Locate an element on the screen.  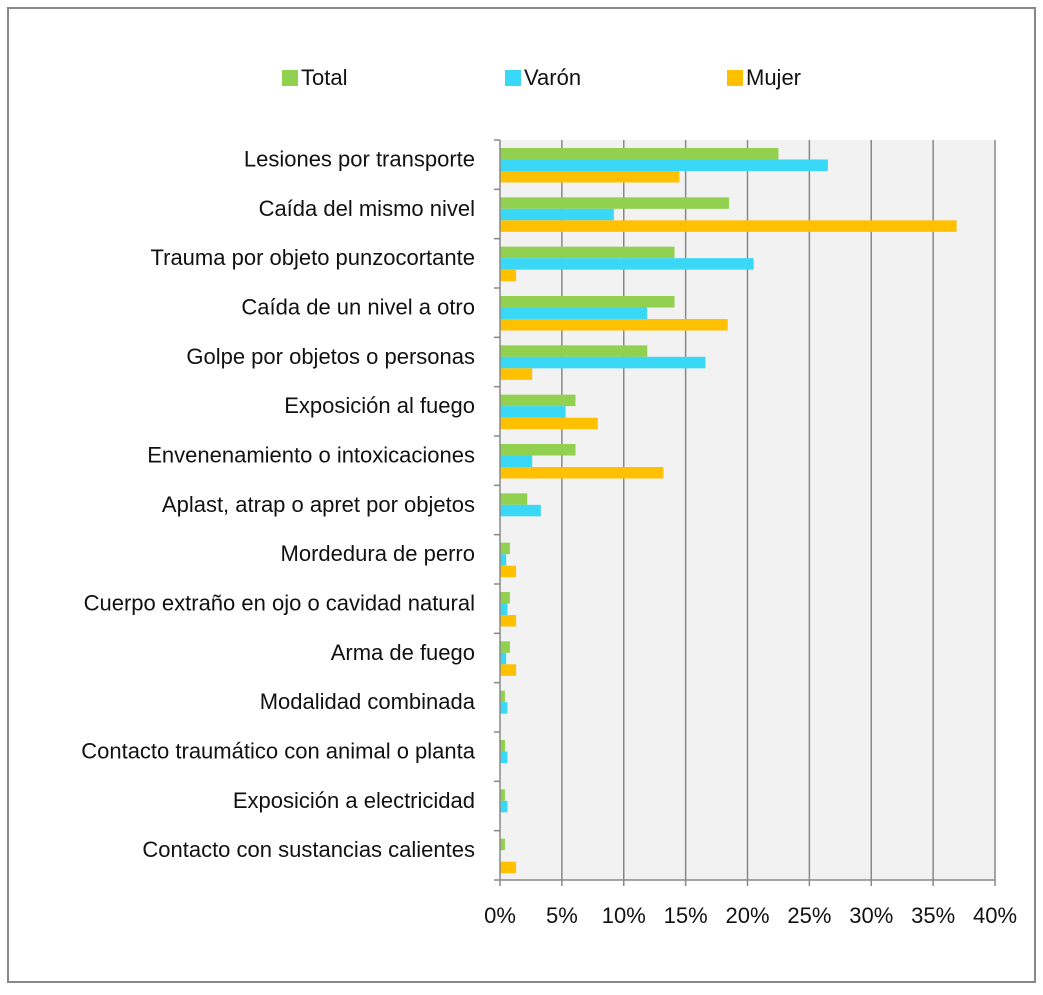
x-tick-label: 35% is located at coordinates (933, 915).